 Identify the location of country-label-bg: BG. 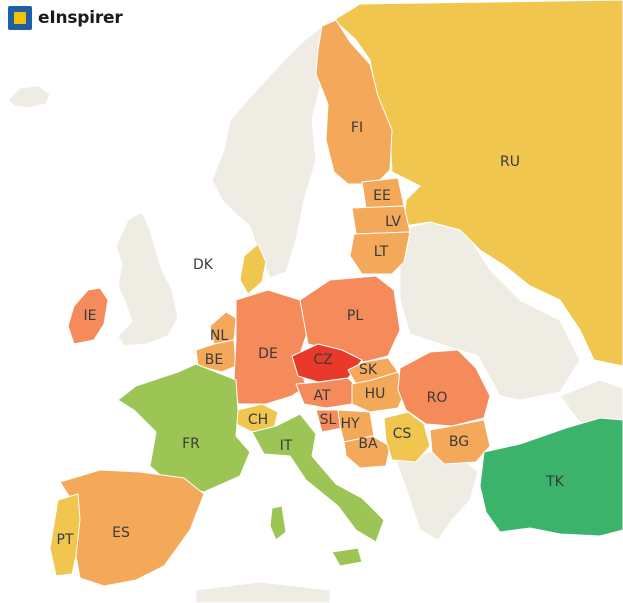
(459, 442).